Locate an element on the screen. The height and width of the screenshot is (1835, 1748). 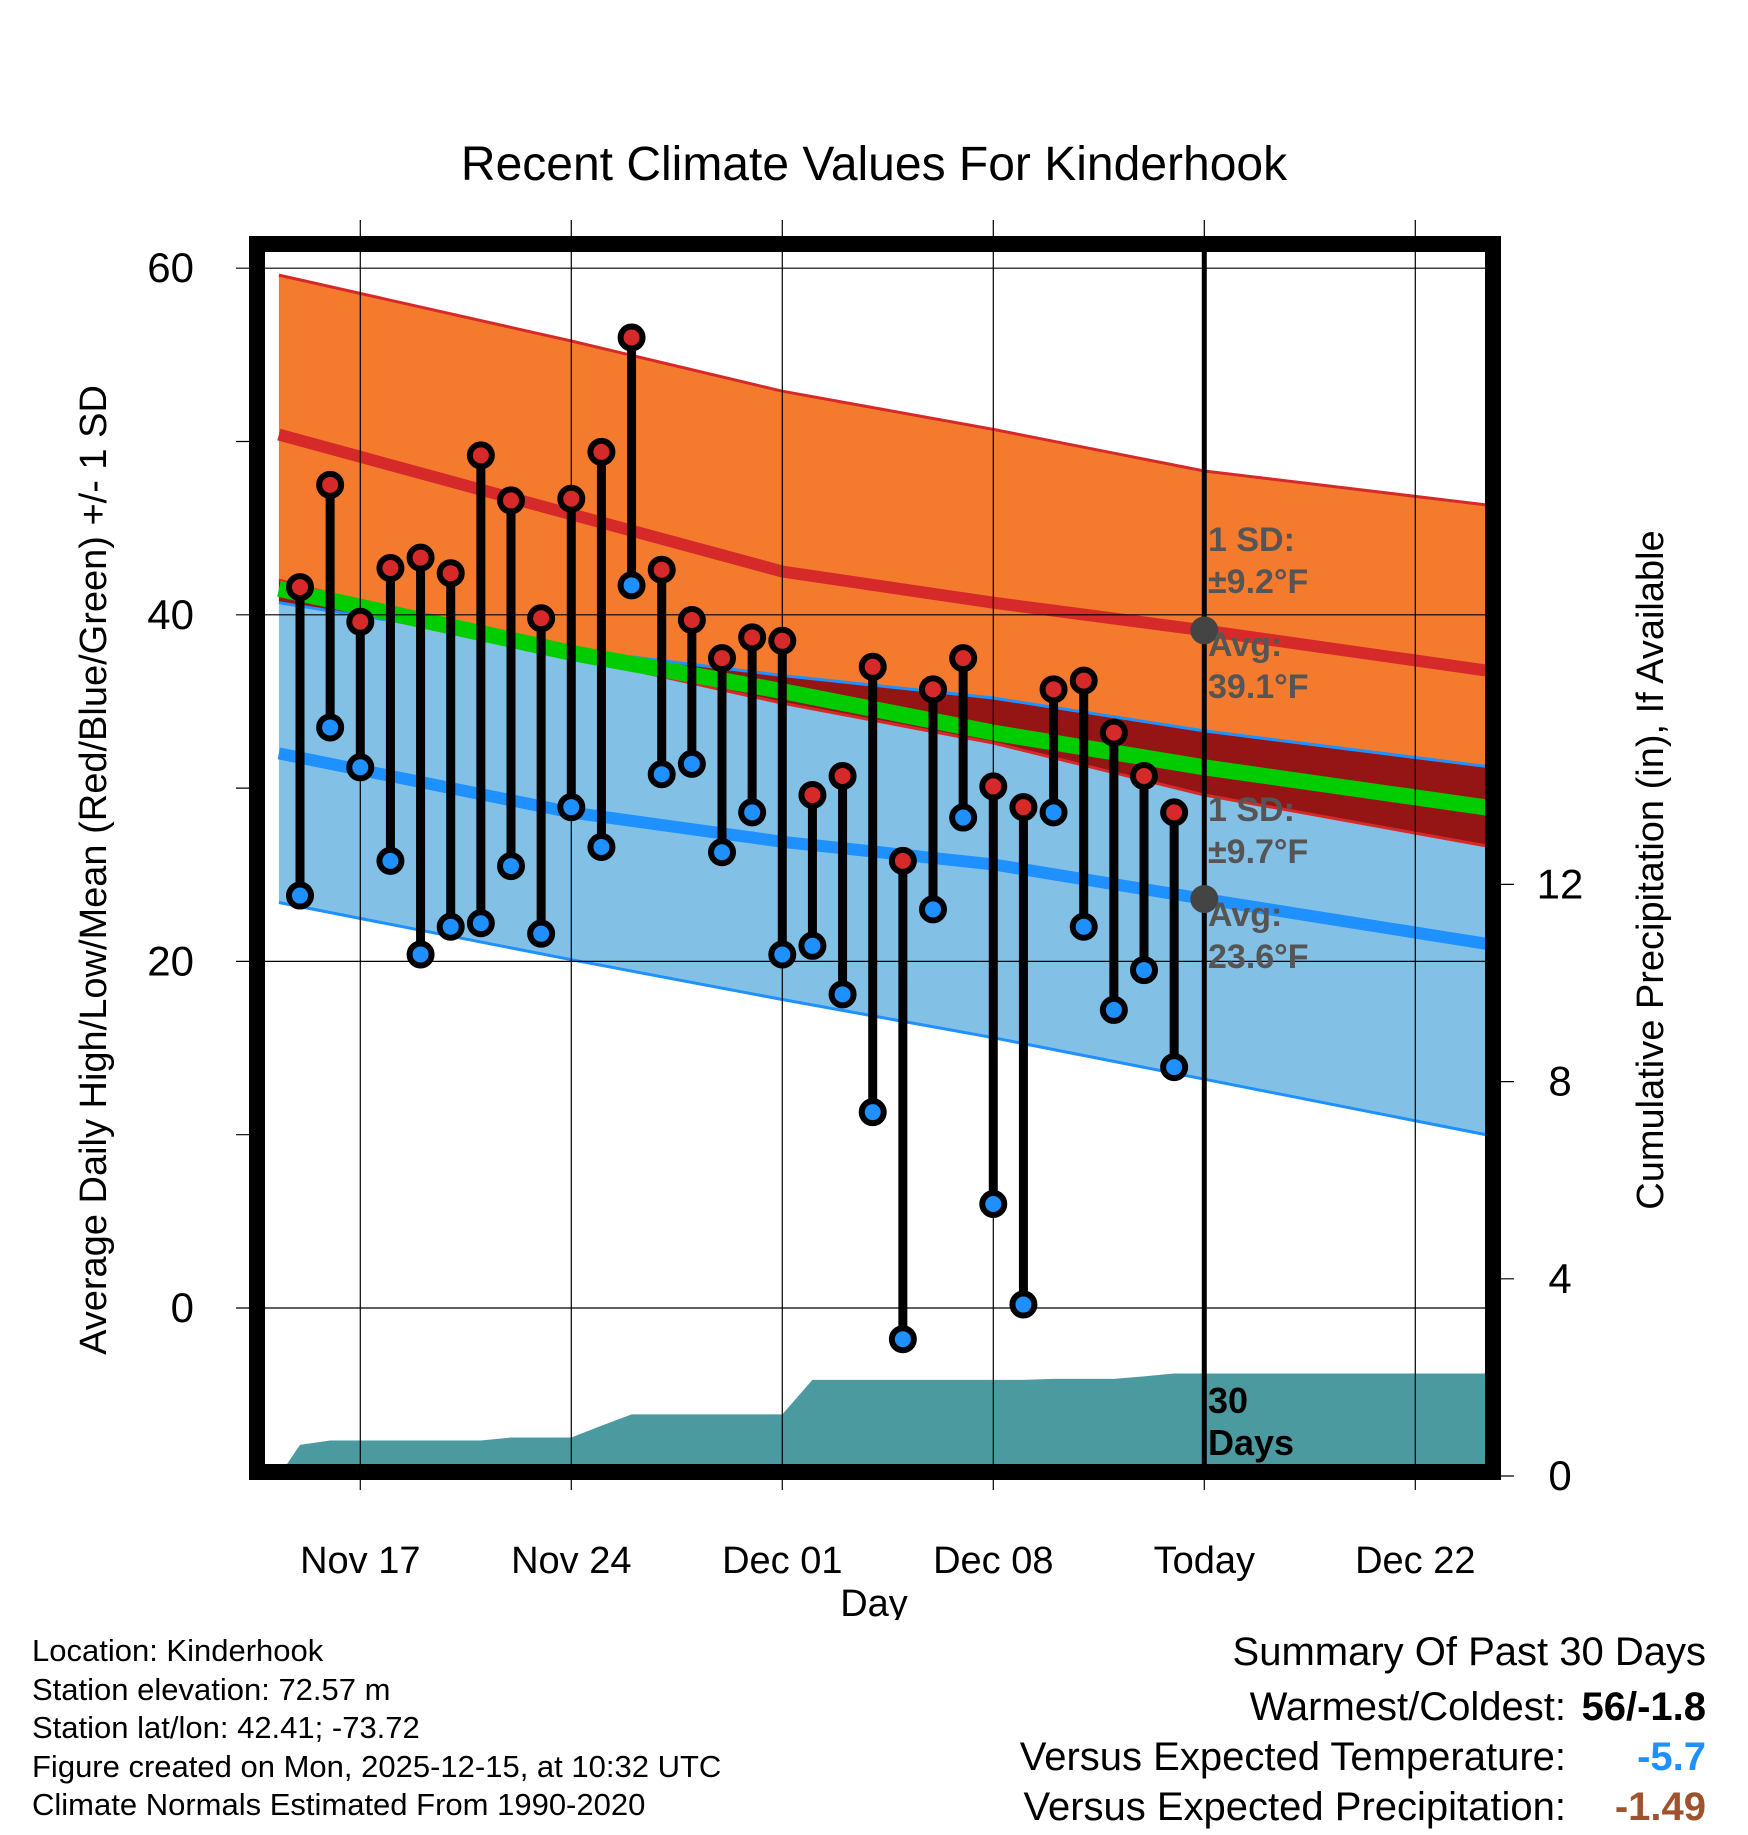
summary-row-warm-cold: Warmest/Coldest: 56/-1.8 is located at coordinates (1363, 1710).